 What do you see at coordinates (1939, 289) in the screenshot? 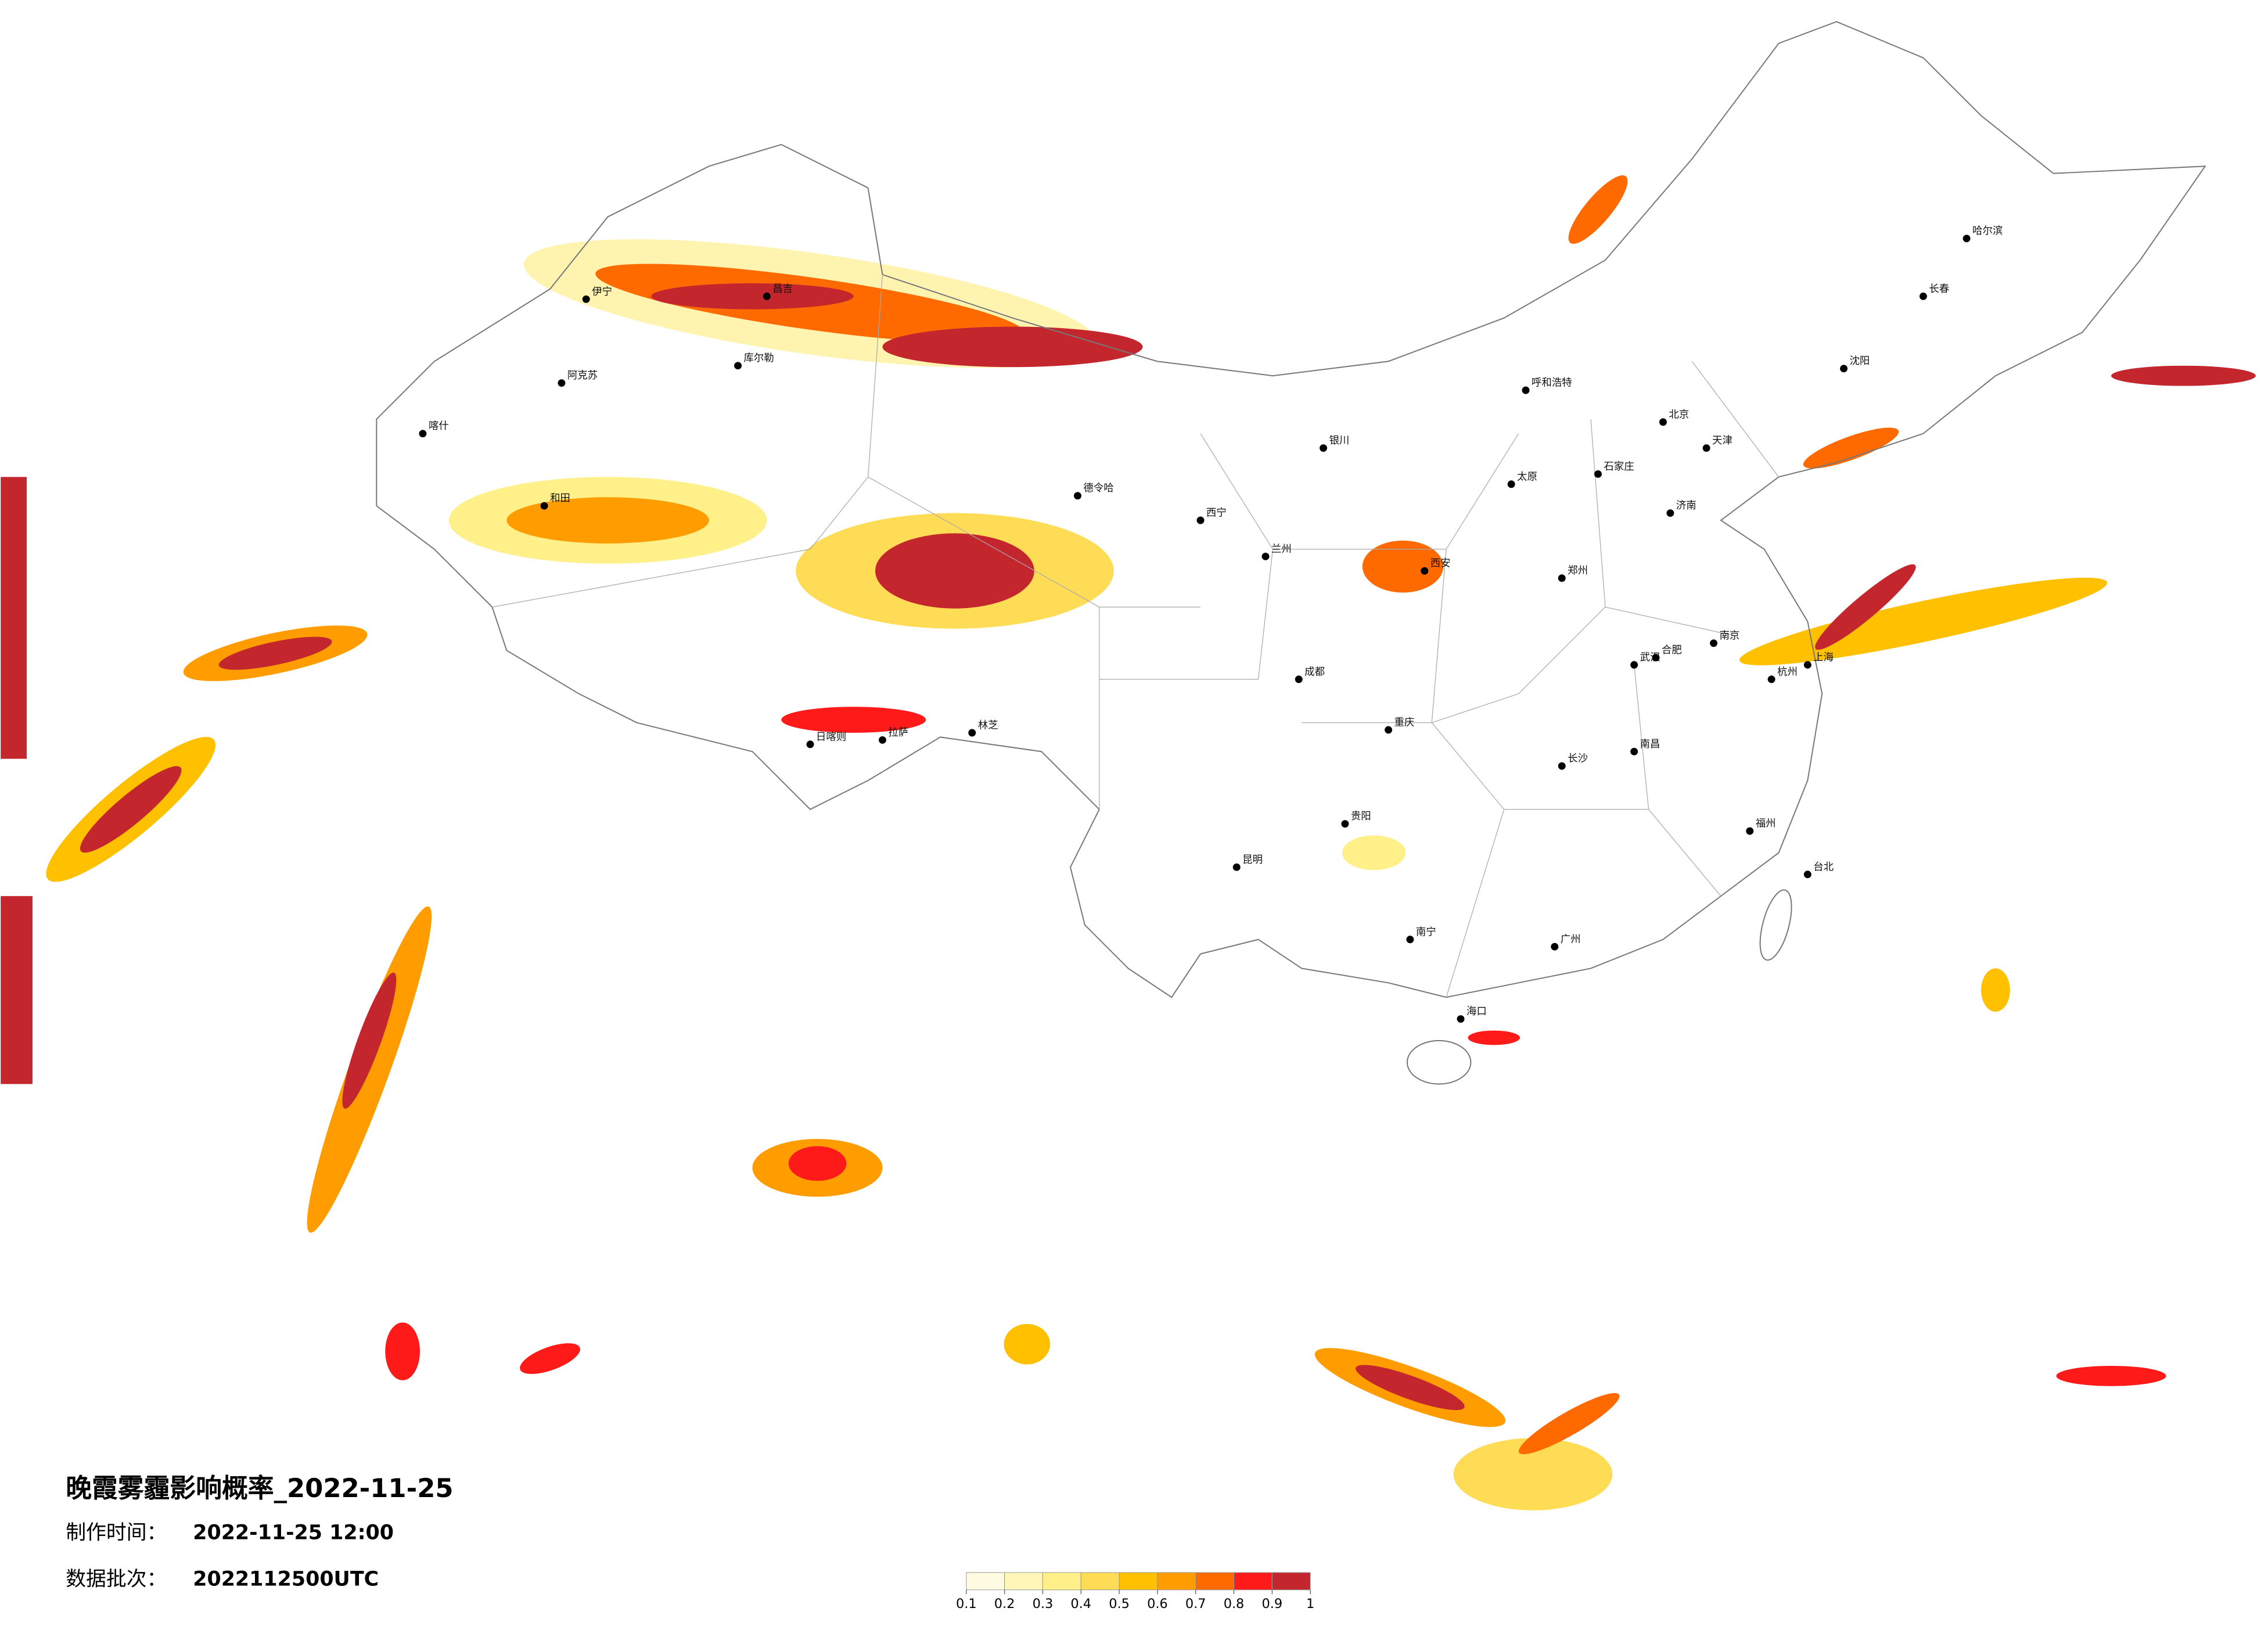
I see `city-label: 长春` at bounding box center [1939, 289].